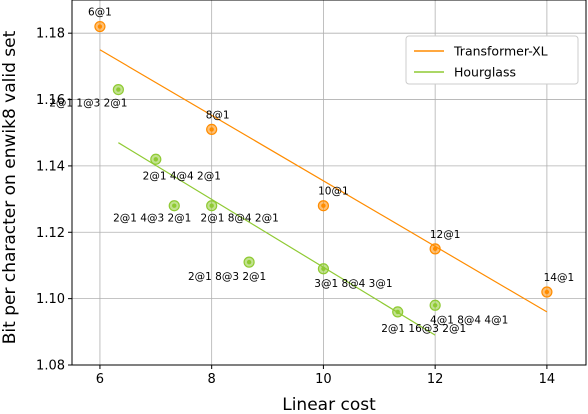 The width and height of the screenshot is (588, 414). I want to click on point-label: 12@1, so click(445, 235).